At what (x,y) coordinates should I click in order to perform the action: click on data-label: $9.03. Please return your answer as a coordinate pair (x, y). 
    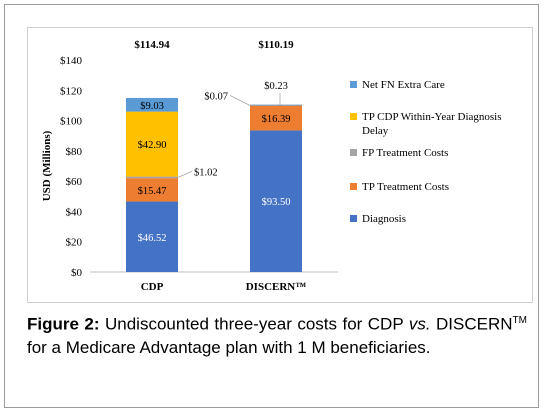
    Looking at the image, I should click on (152, 106).